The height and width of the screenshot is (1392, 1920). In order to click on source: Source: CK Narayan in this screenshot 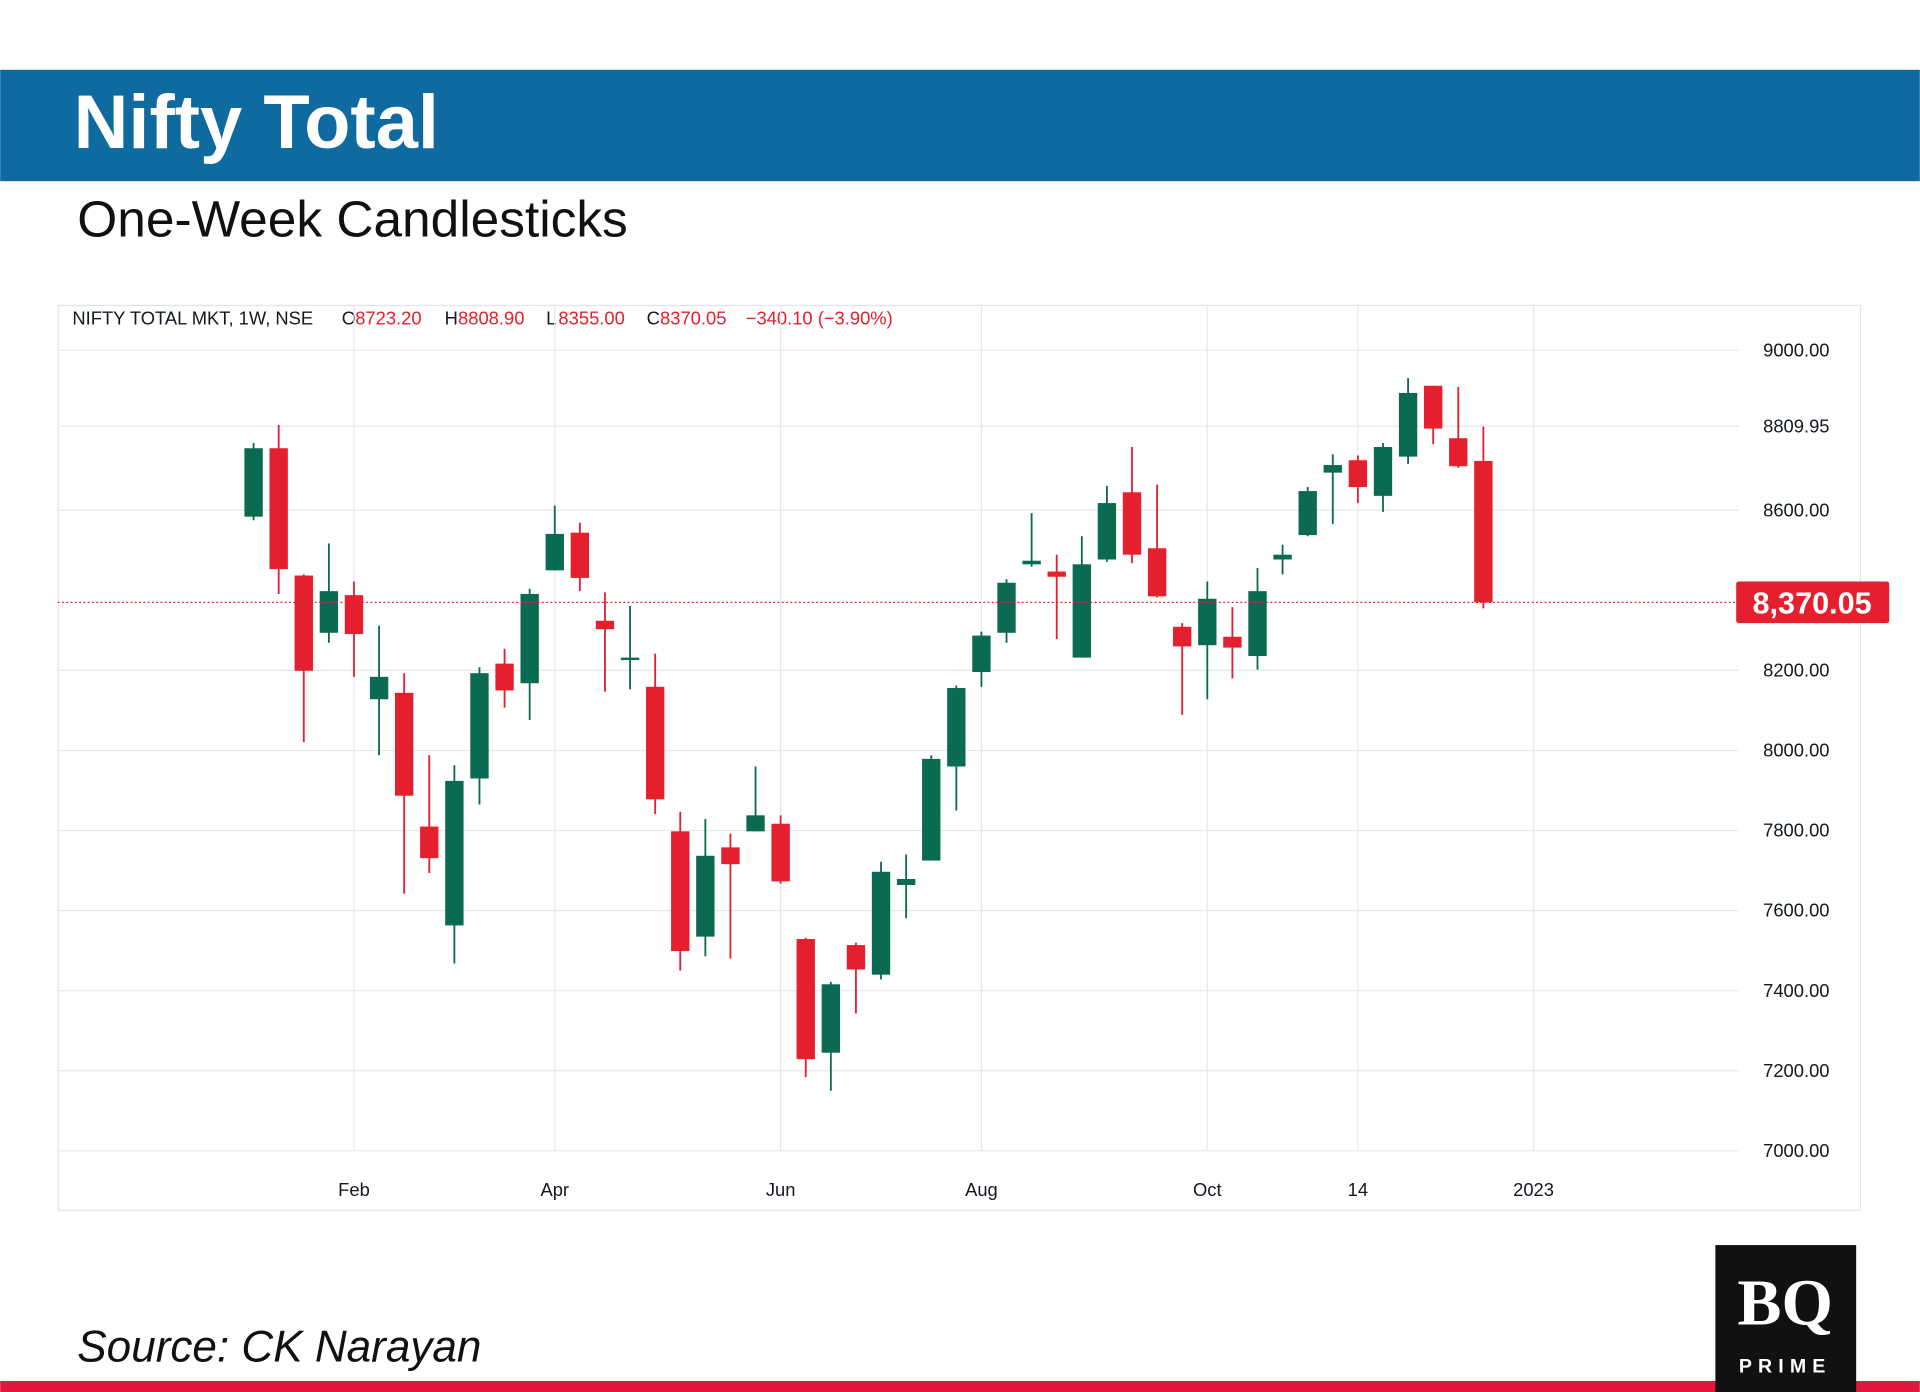, I will do `click(279, 1346)`.